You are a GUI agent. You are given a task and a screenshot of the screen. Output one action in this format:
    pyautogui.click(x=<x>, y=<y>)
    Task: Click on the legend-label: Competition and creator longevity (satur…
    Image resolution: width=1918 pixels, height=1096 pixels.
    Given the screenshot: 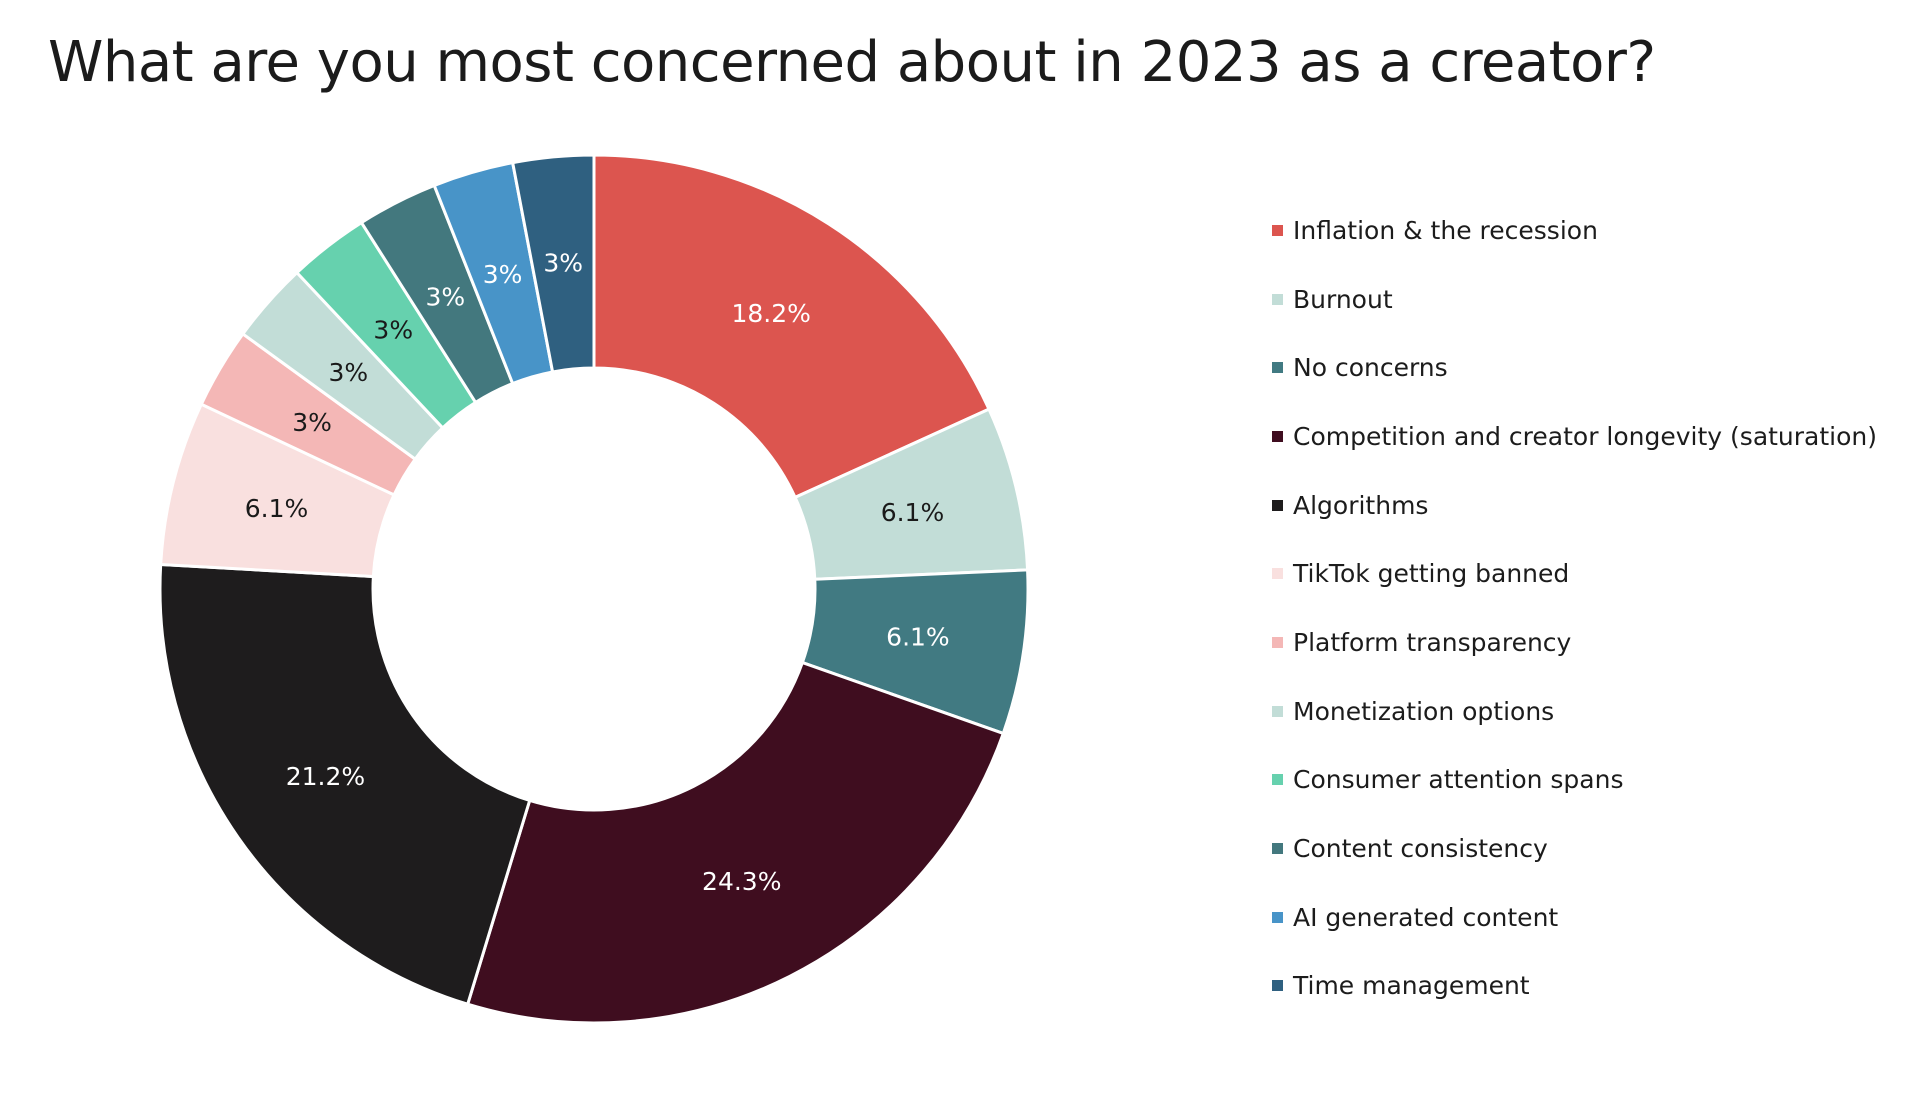 What is the action you would take?
    pyautogui.click(x=1585, y=436)
    